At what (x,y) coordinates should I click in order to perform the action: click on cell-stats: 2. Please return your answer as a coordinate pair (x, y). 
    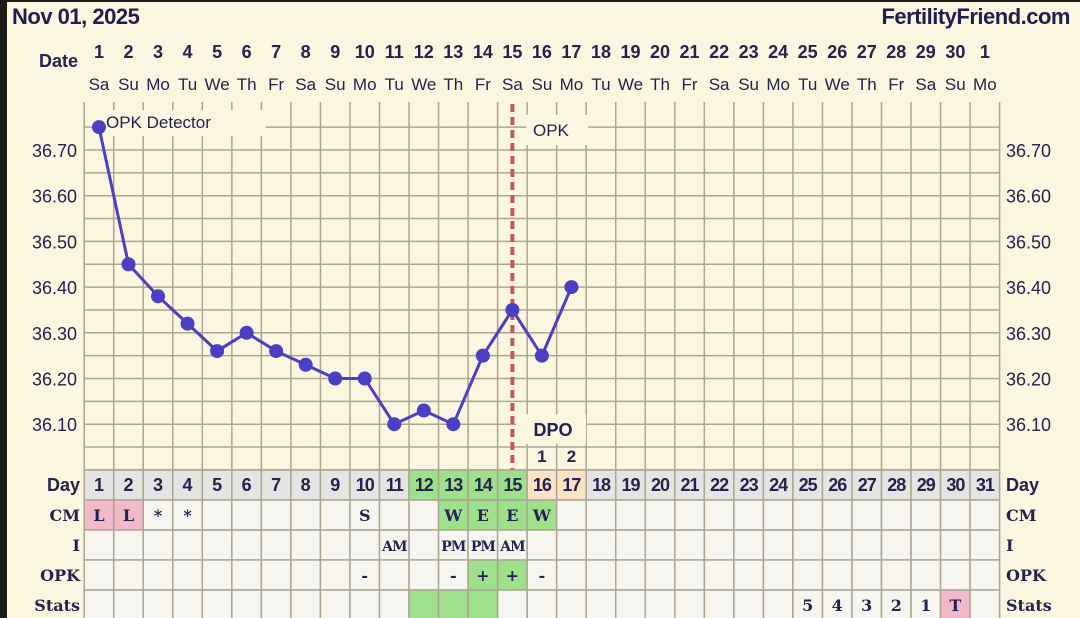
    Looking at the image, I should click on (896, 605).